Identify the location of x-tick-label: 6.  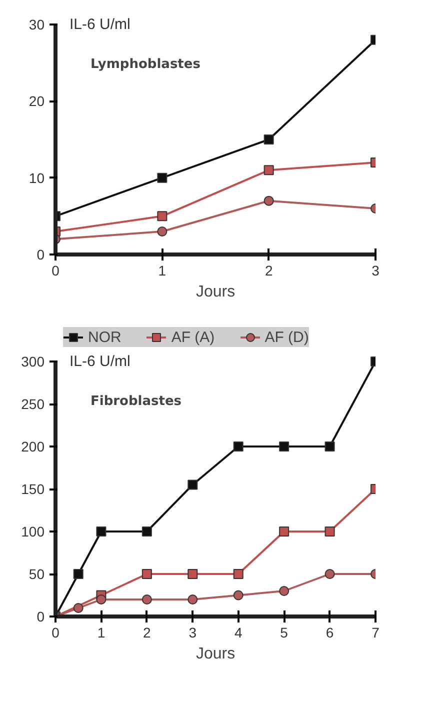
(330, 632).